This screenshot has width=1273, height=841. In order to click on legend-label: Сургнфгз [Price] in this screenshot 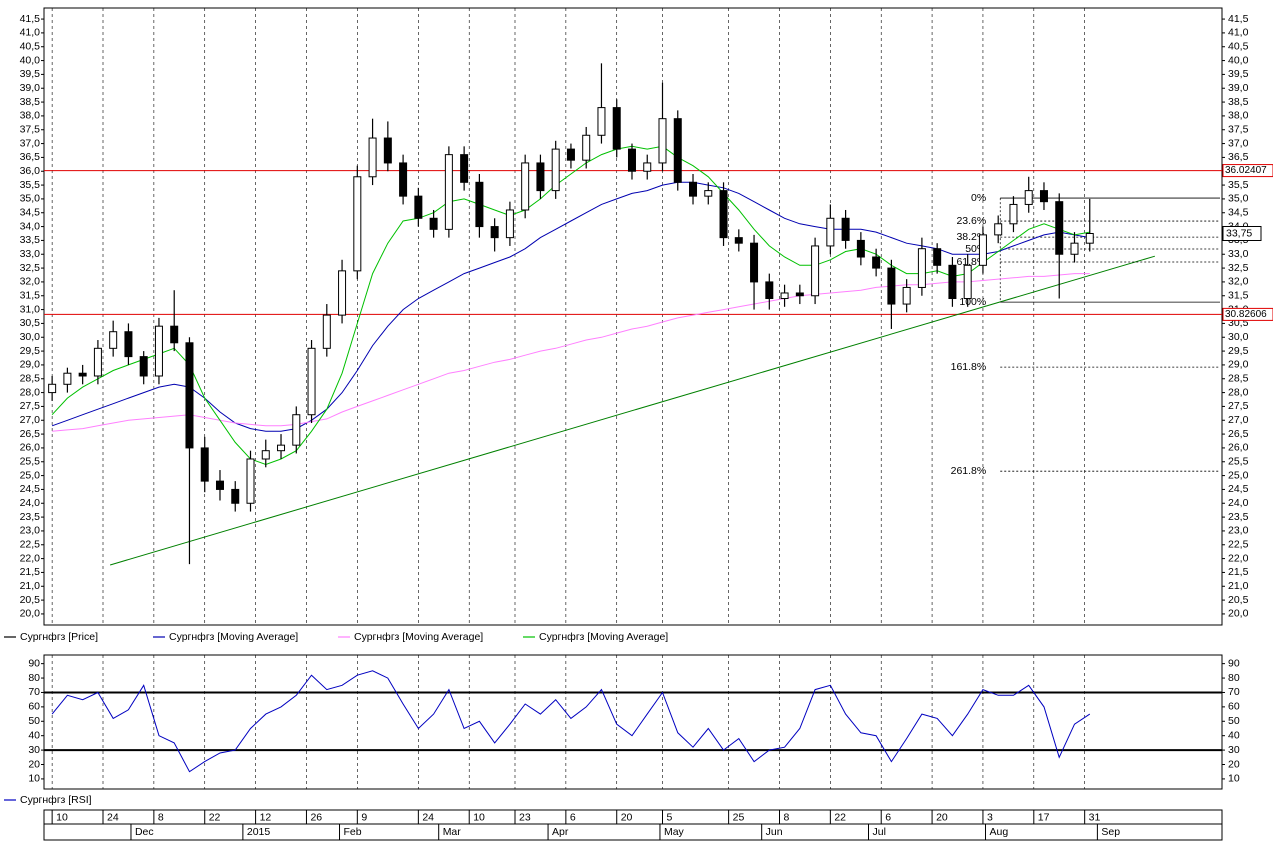, I will do `click(59, 637)`.